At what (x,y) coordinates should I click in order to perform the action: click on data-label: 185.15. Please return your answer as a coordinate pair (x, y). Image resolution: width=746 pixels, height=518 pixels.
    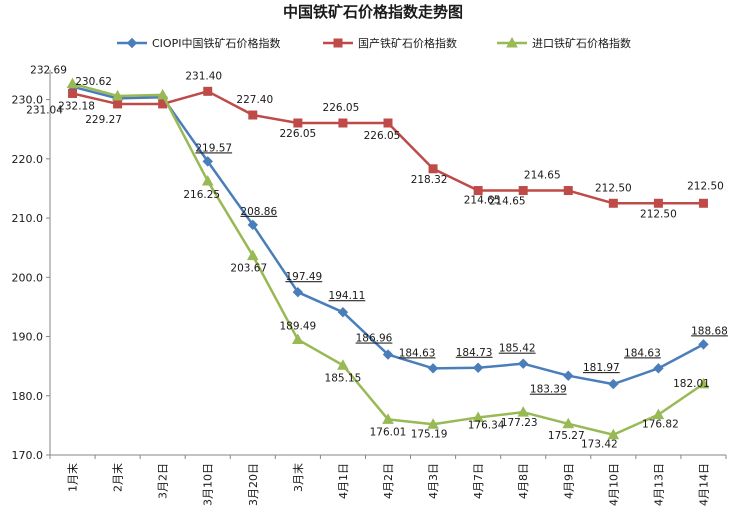
    Looking at the image, I should click on (343, 378).